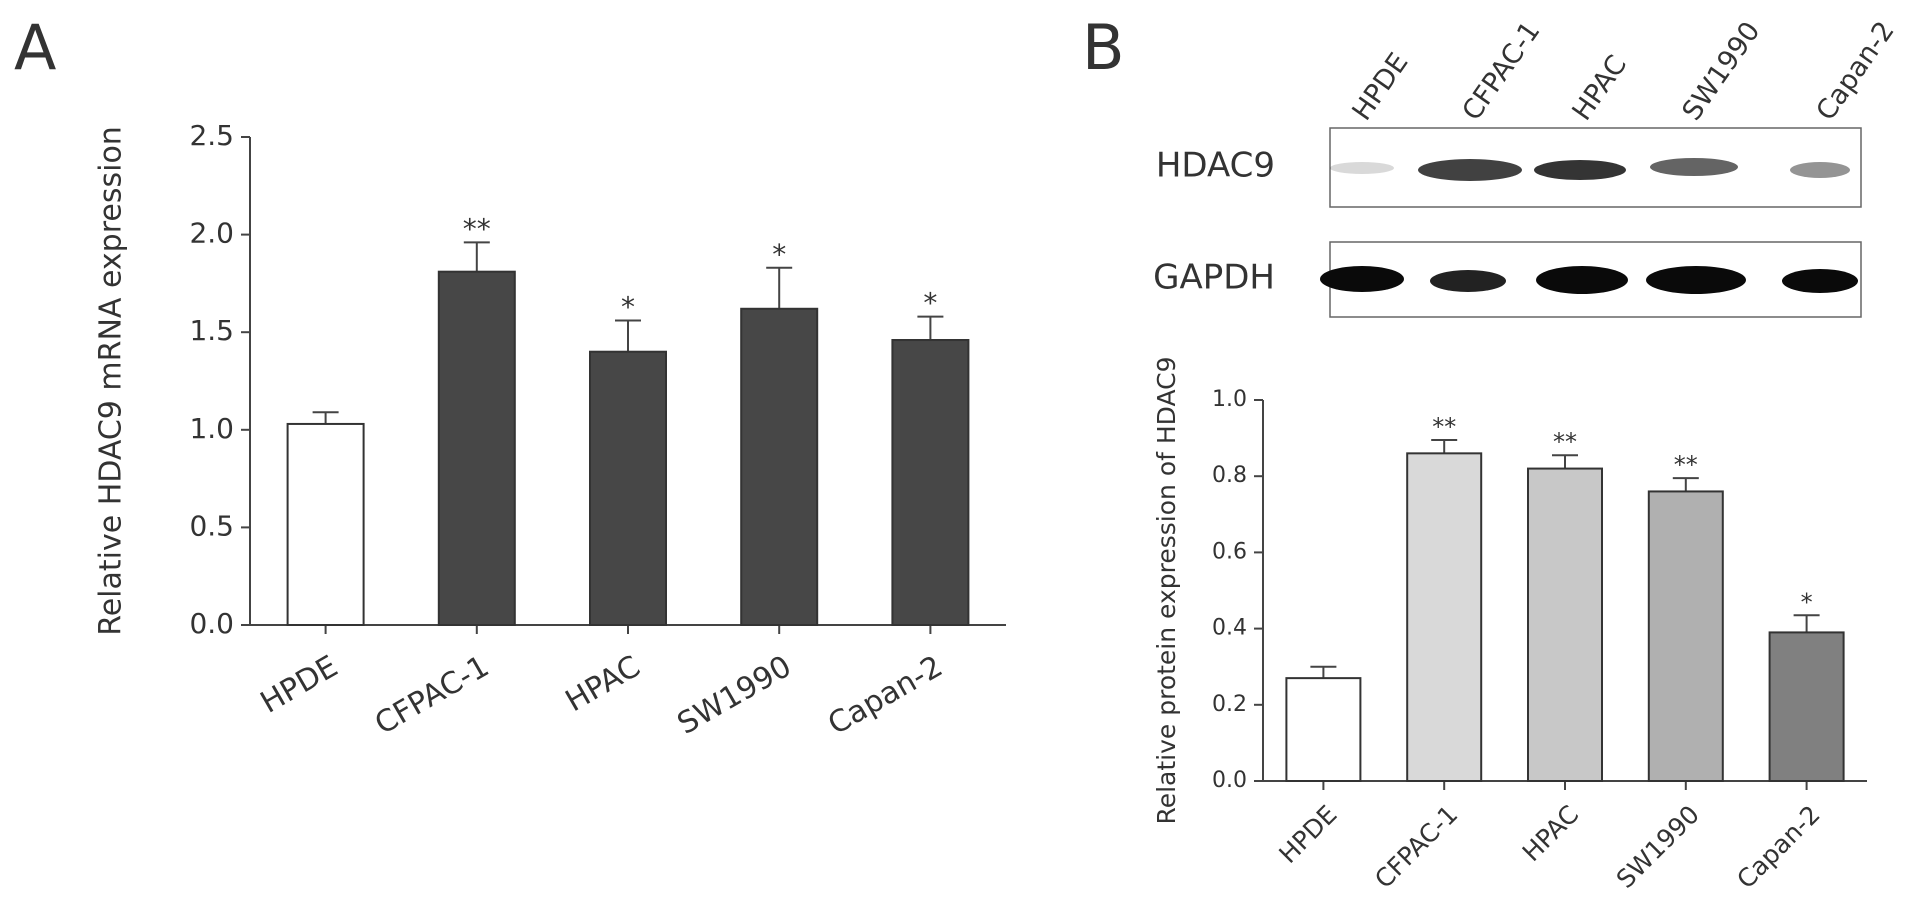  What do you see at coordinates (1229, 551) in the screenshot?
I see `y-tick-label: 0.6` at bounding box center [1229, 551].